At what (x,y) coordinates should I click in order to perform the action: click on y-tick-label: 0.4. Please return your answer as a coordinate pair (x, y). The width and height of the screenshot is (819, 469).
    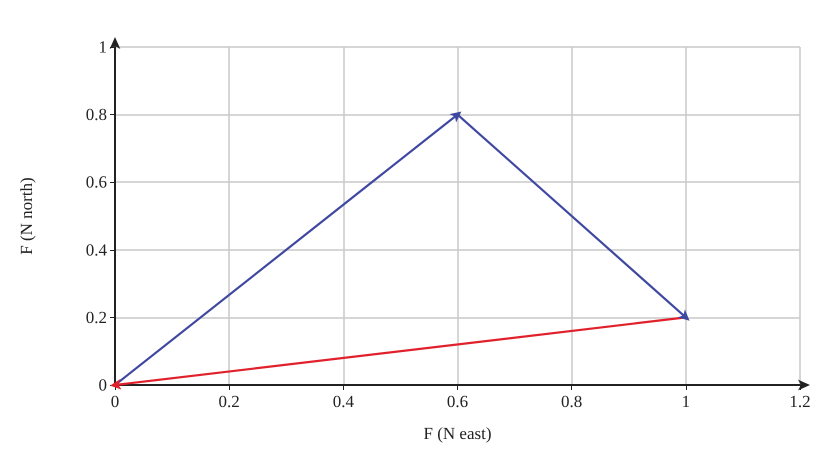
    Looking at the image, I should click on (97, 250).